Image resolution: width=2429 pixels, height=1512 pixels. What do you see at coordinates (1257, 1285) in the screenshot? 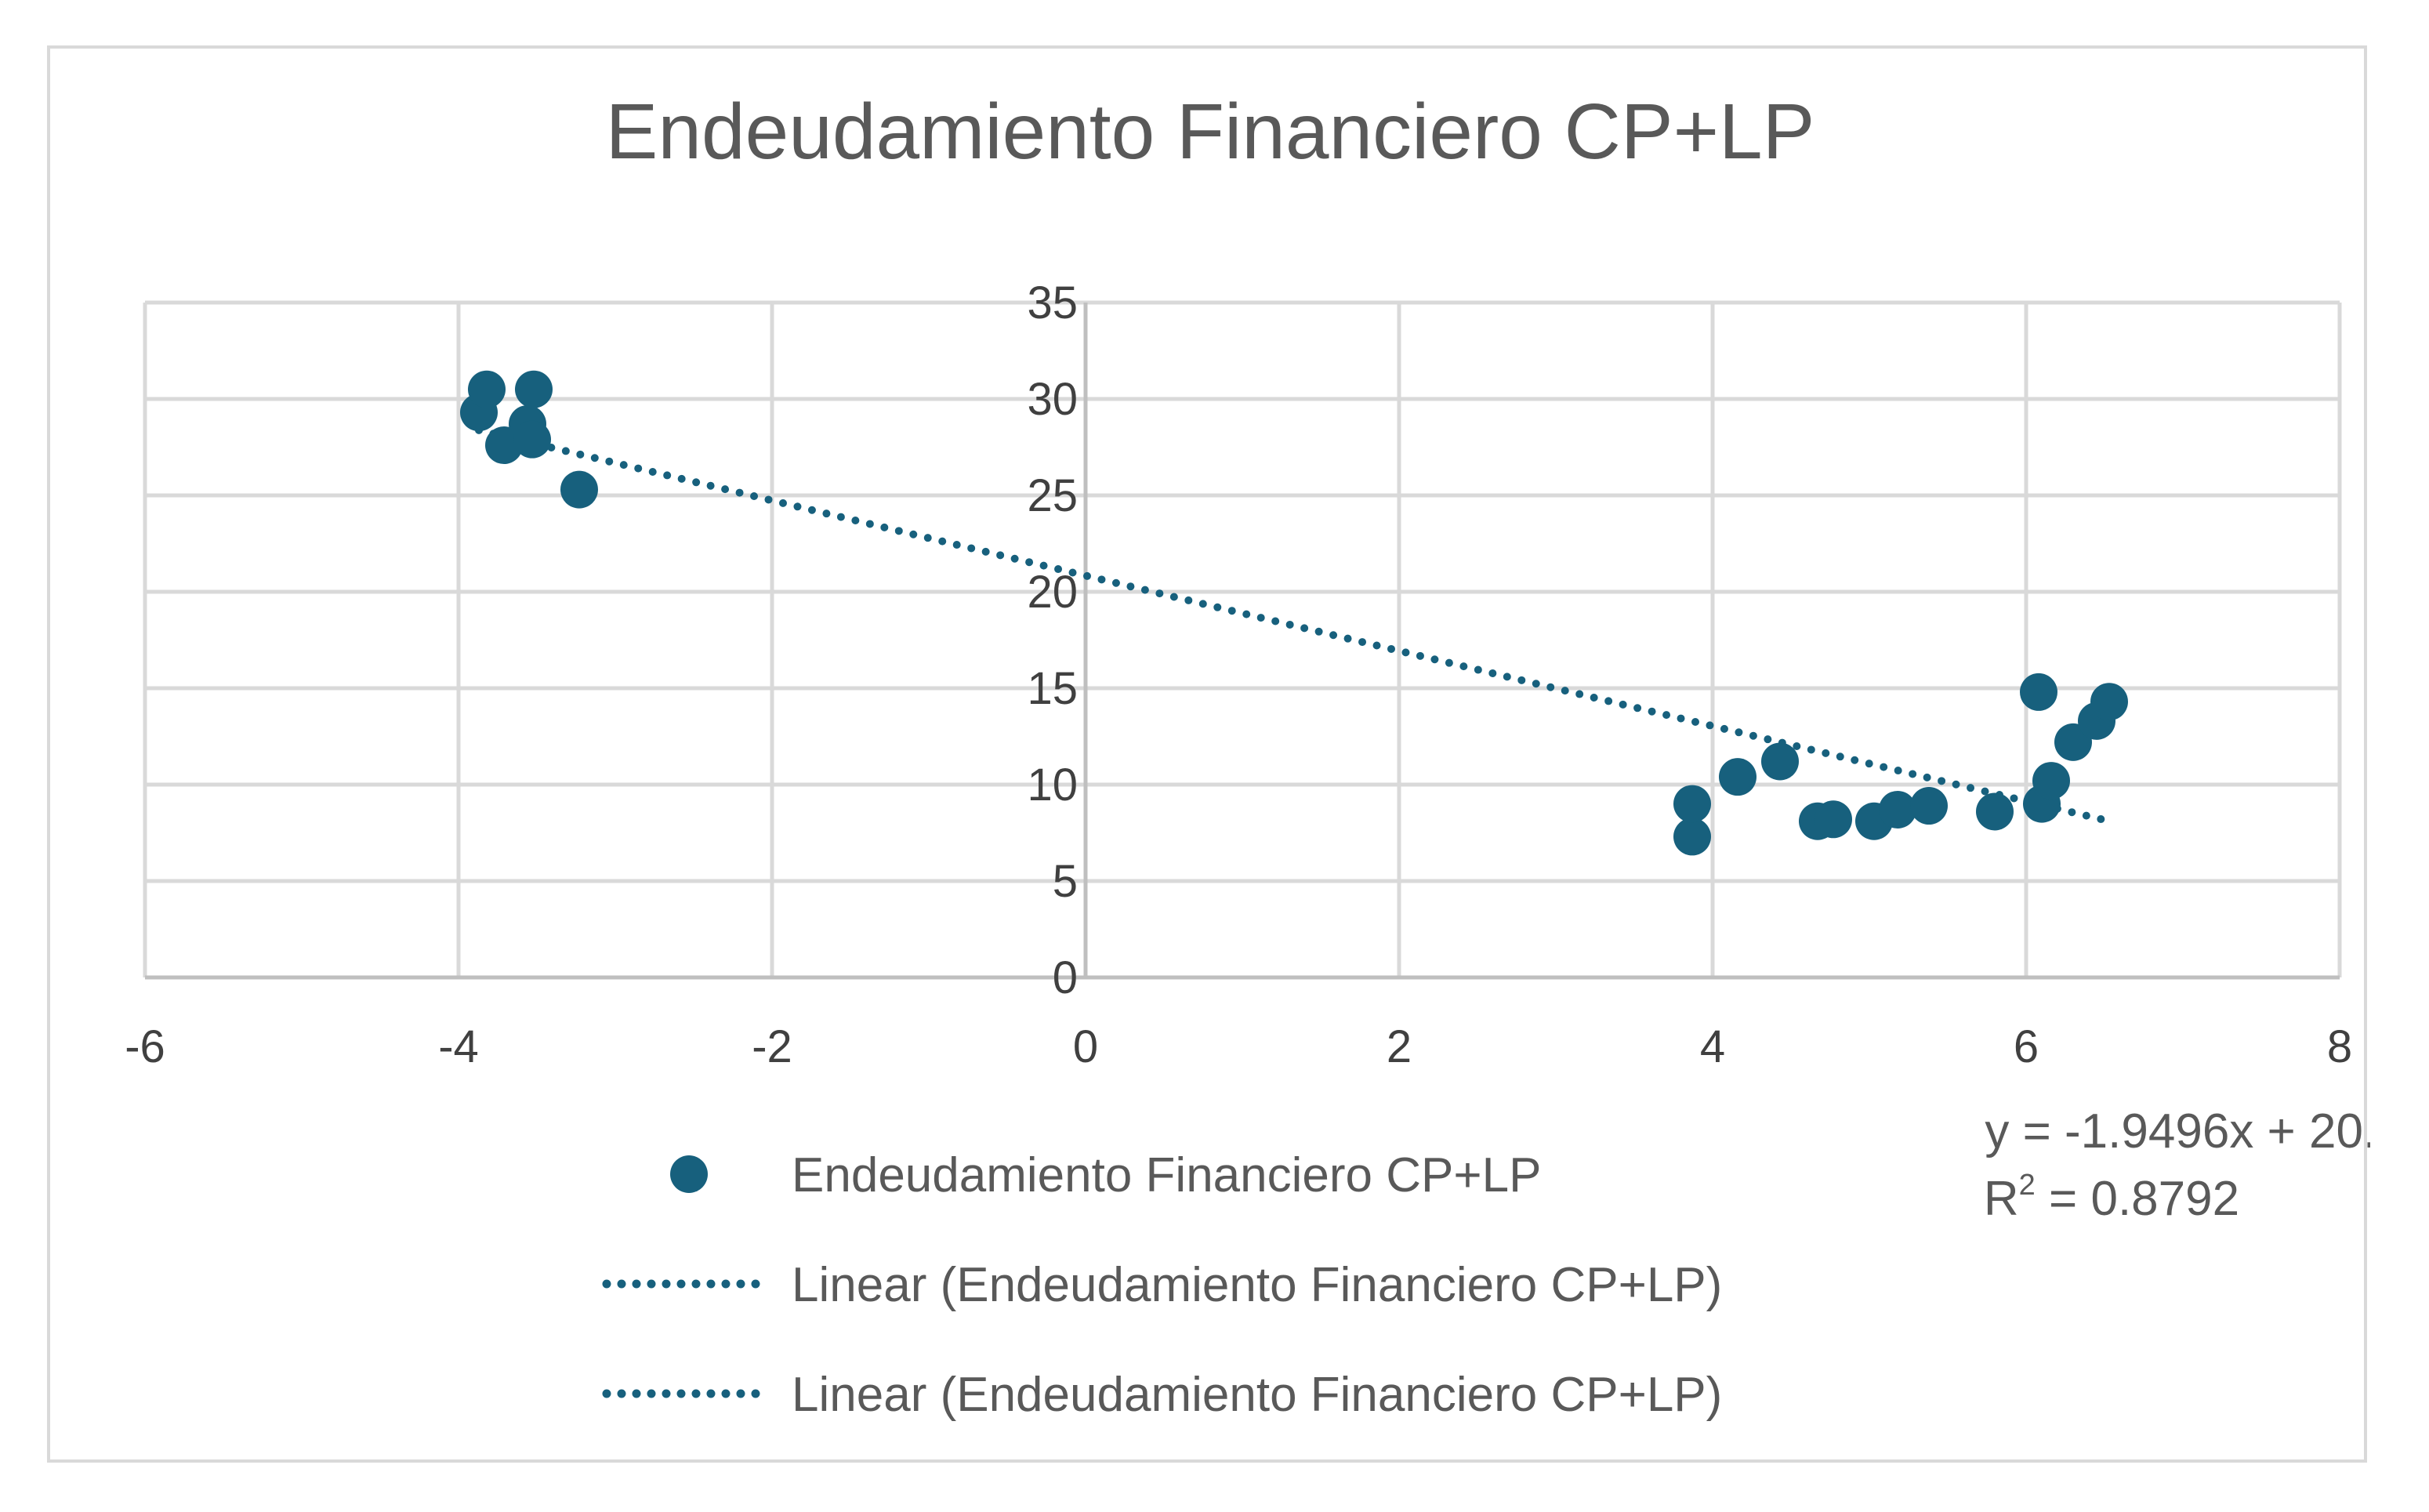
I see `legend-label-linear-1: Linear (Endeudamiento Financiero CP+LP)` at bounding box center [1257, 1285].